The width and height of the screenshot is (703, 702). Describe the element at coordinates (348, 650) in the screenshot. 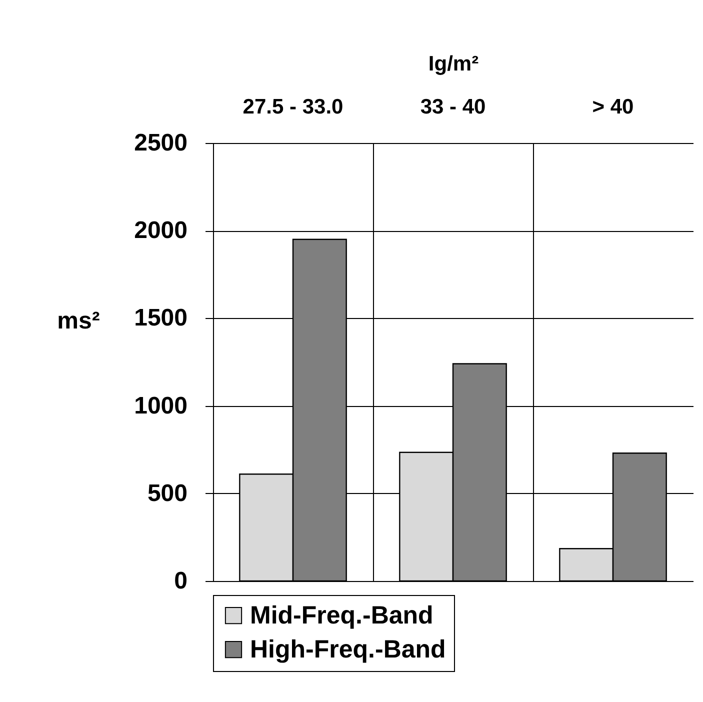

I see `legend-label: High-Freq.-Band` at that location.